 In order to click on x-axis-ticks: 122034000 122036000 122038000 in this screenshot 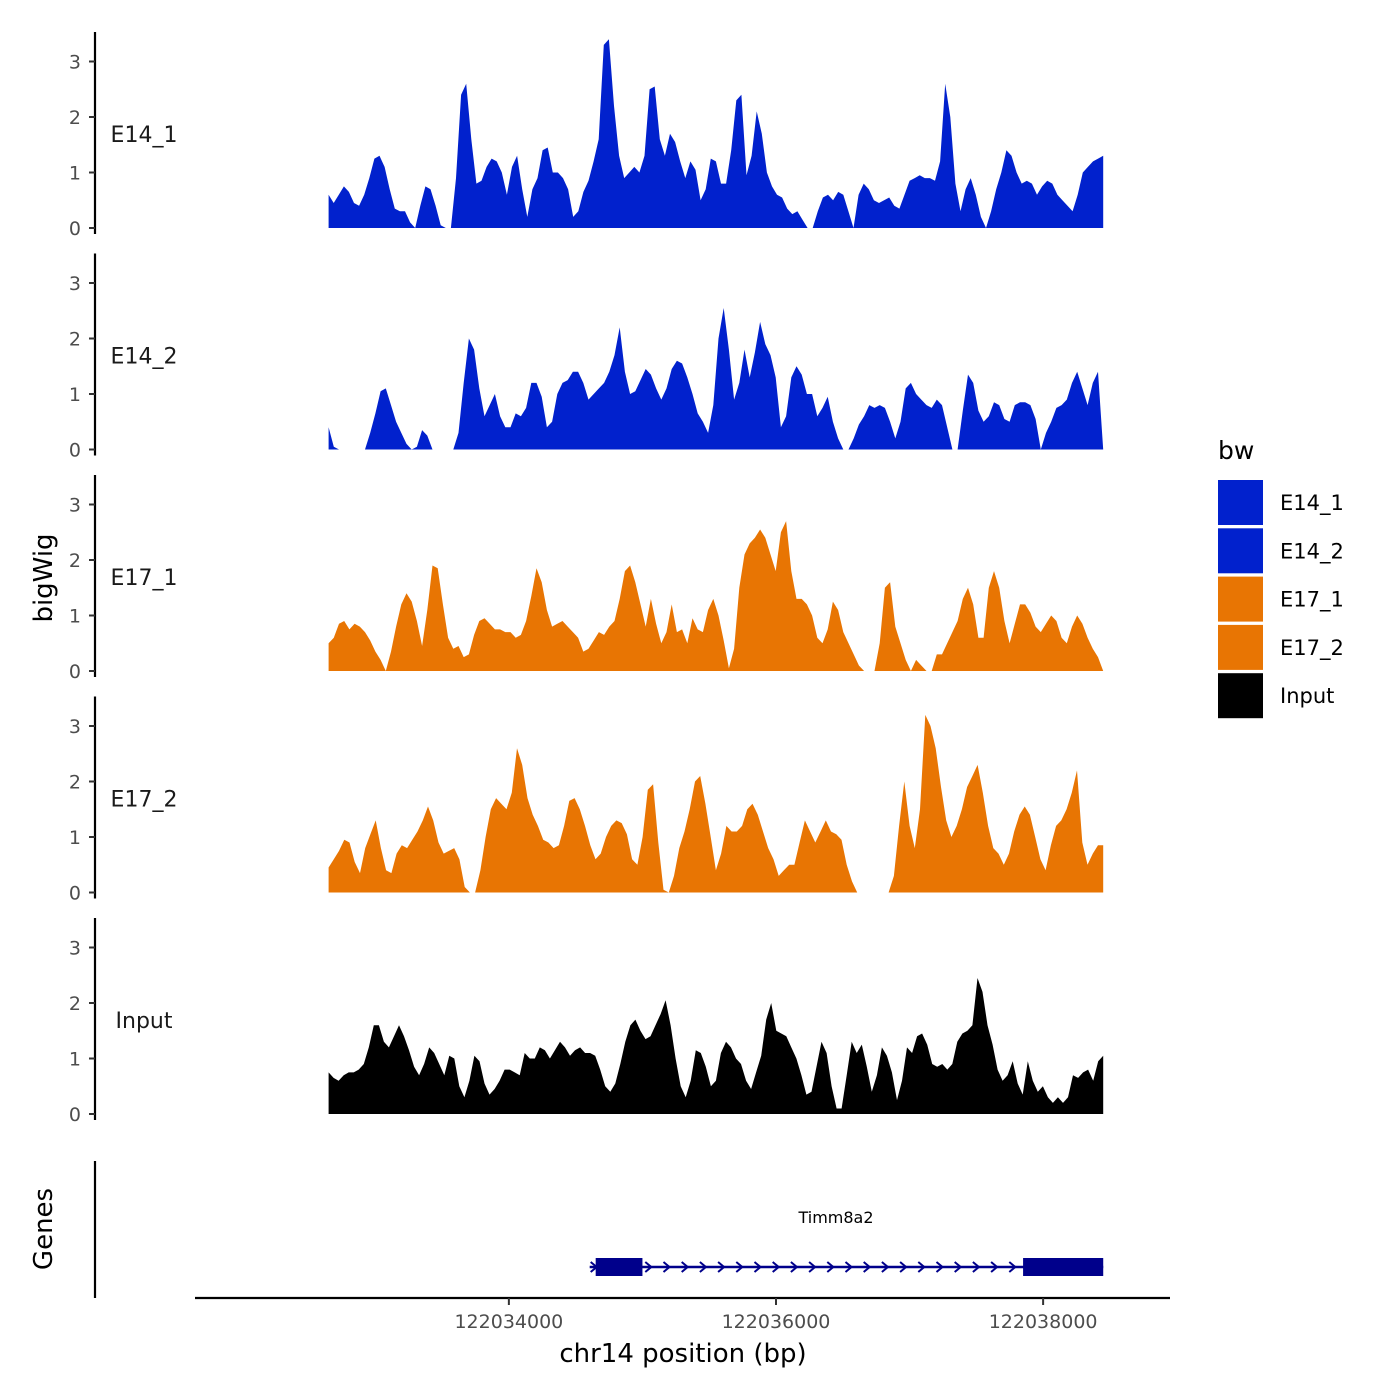, I will do `click(776, 1315)`.